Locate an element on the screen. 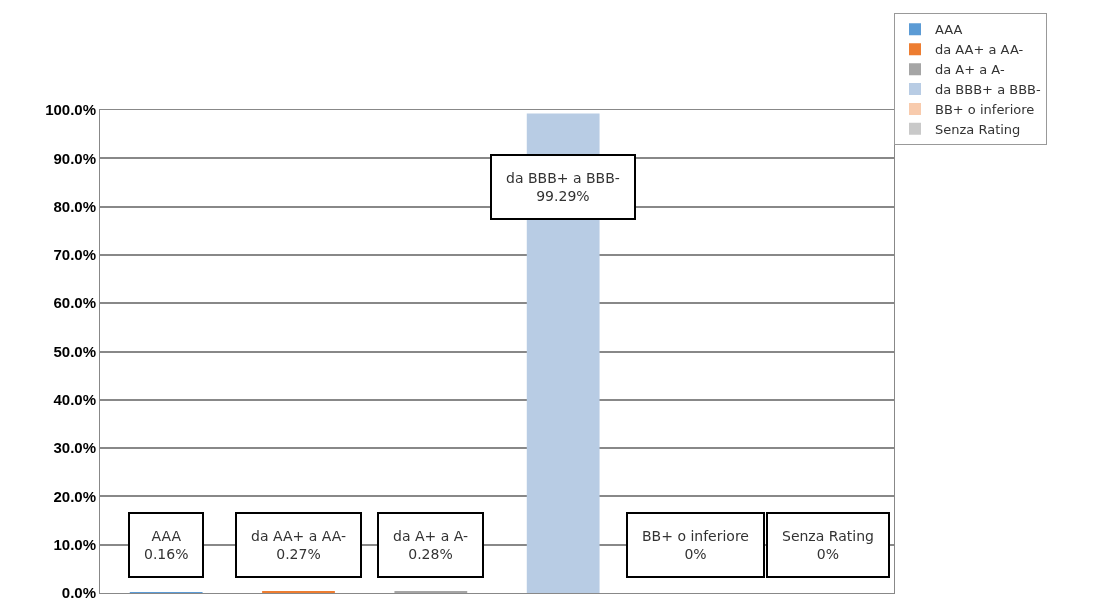  y-tick-label: 80.0% is located at coordinates (74, 206).